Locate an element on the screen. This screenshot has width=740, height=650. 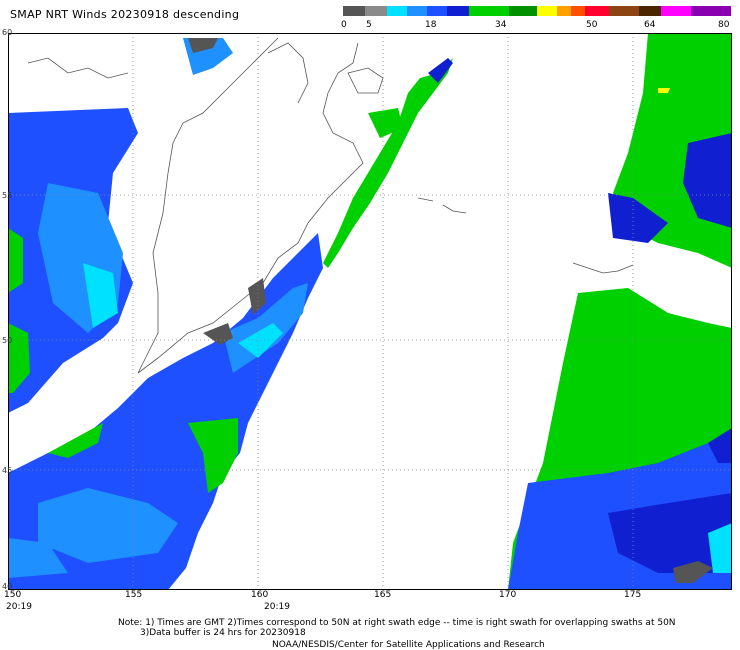
lon-label-155: 155 is located at coordinates (134, 595).